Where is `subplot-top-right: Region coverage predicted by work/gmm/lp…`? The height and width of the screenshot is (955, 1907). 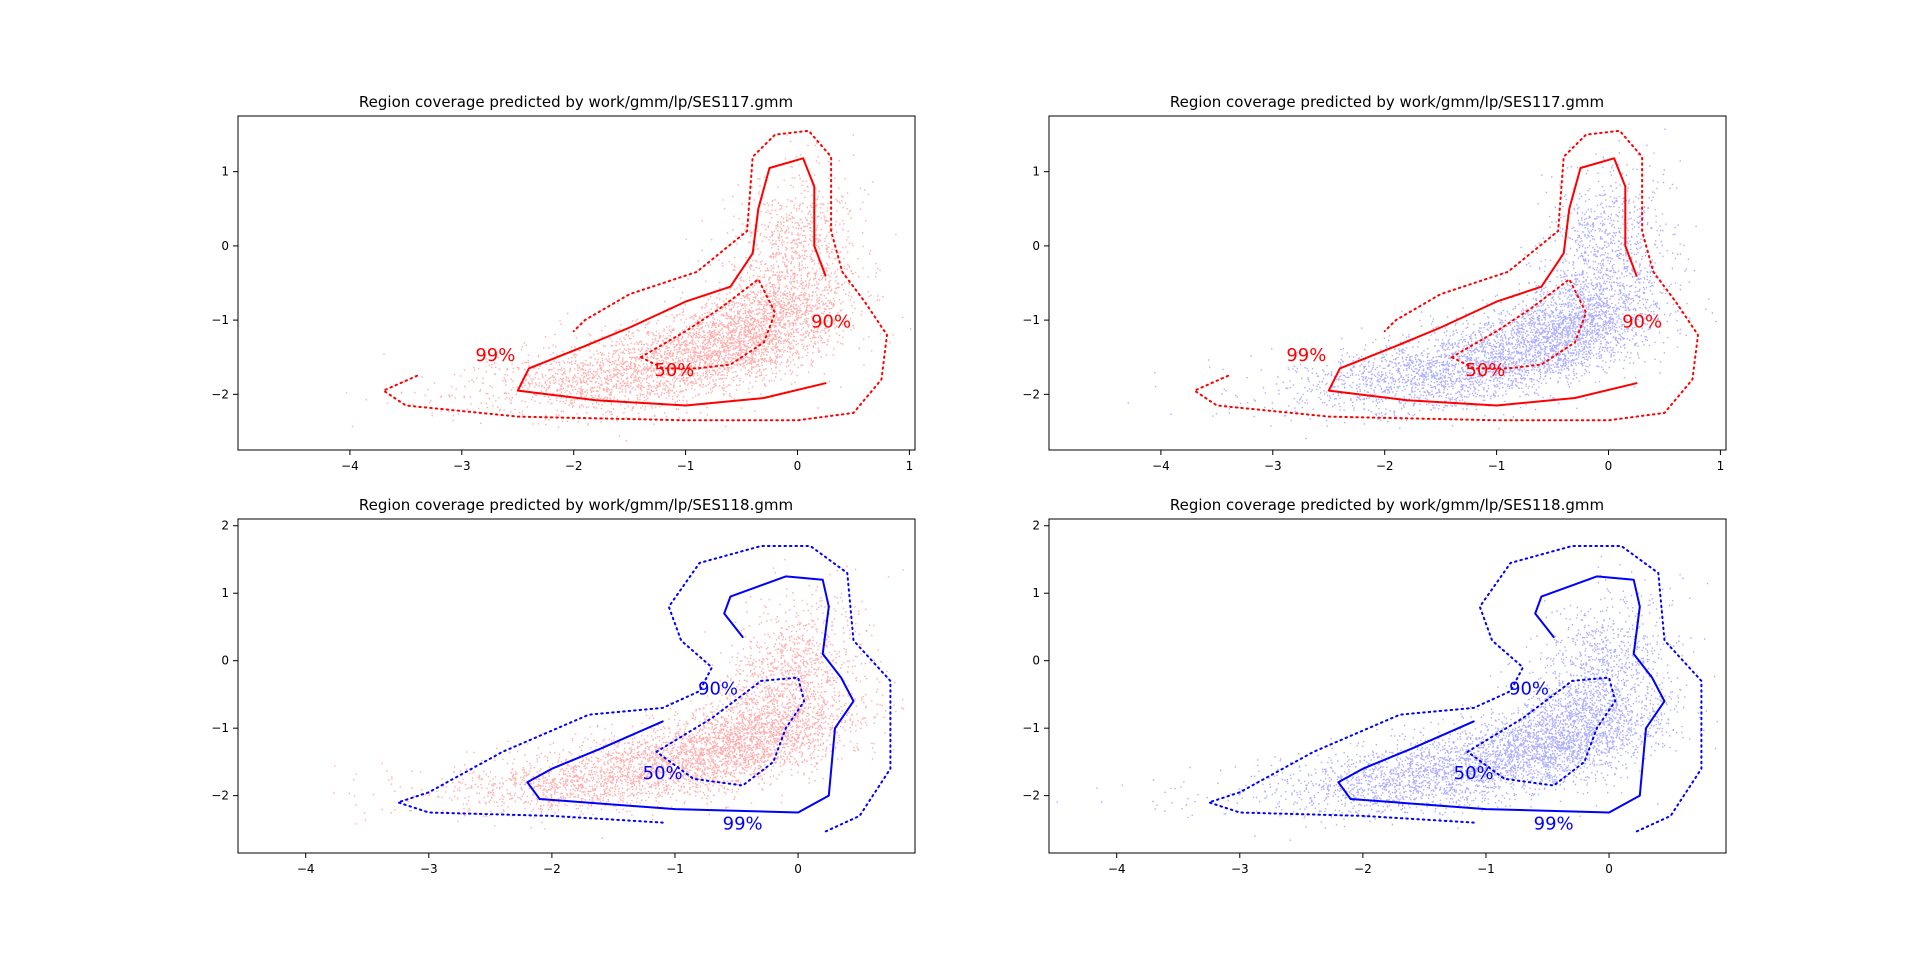 subplot-top-right: Region coverage predicted by work/gmm/lp… is located at coordinates (1374, 283).